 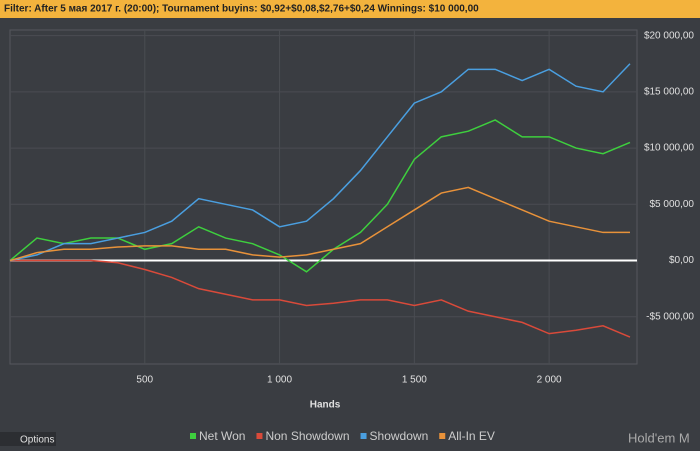 I want to click on filter-bar, so click(x=350, y=9).